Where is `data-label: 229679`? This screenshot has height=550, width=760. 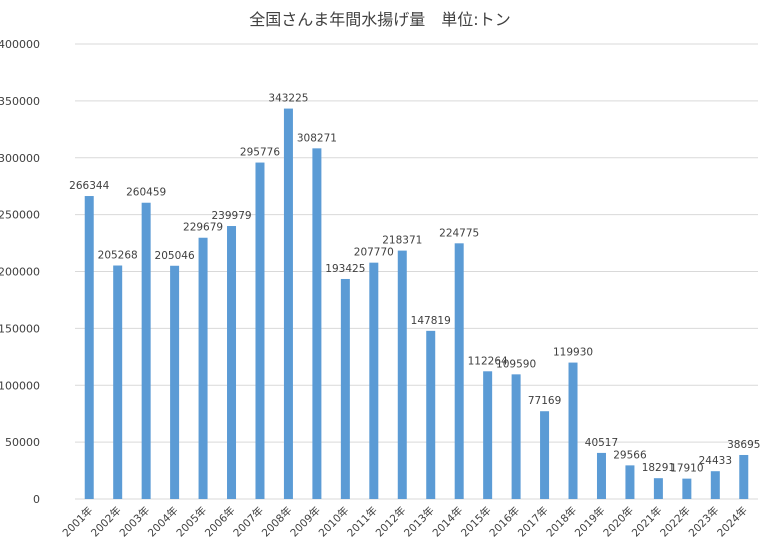
data-label: 229679 is located at coordinates (203, 228).